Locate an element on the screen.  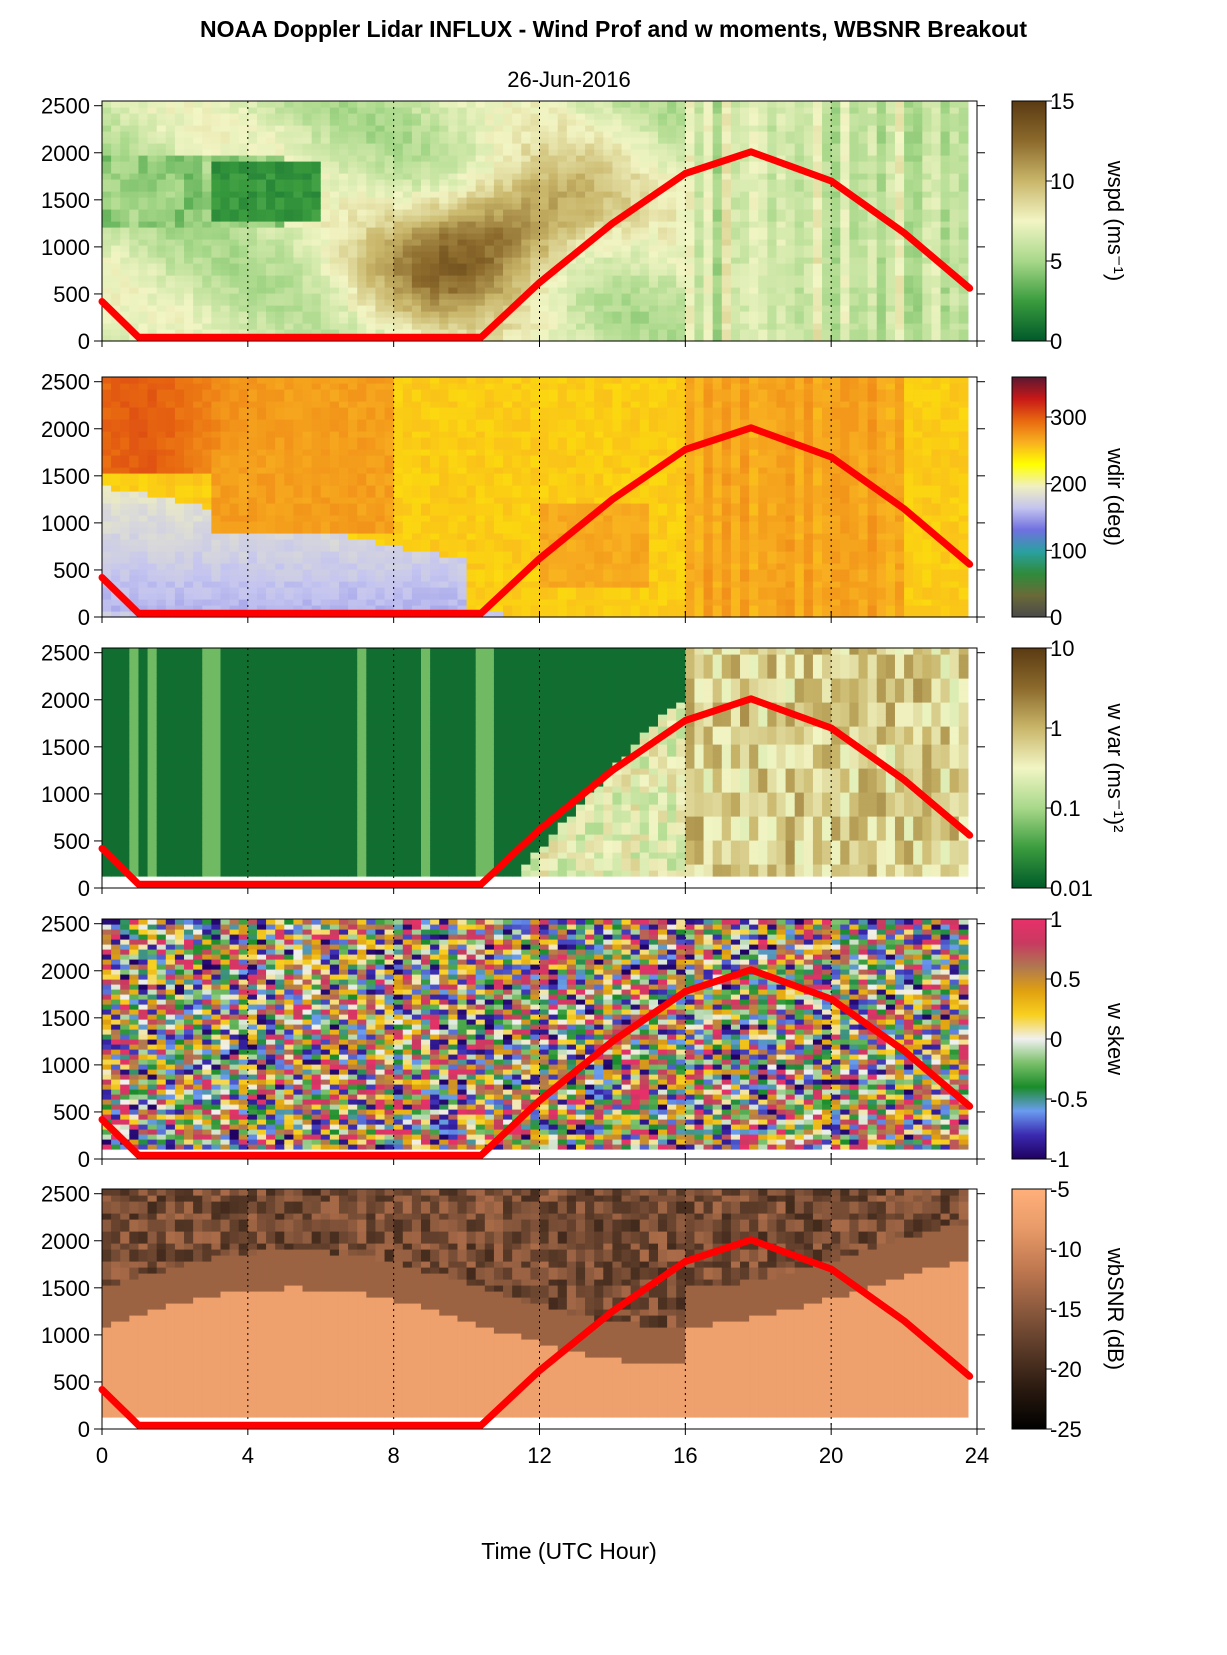
colorbar-tick-label: 10 is located at coordinates (1062, 181).